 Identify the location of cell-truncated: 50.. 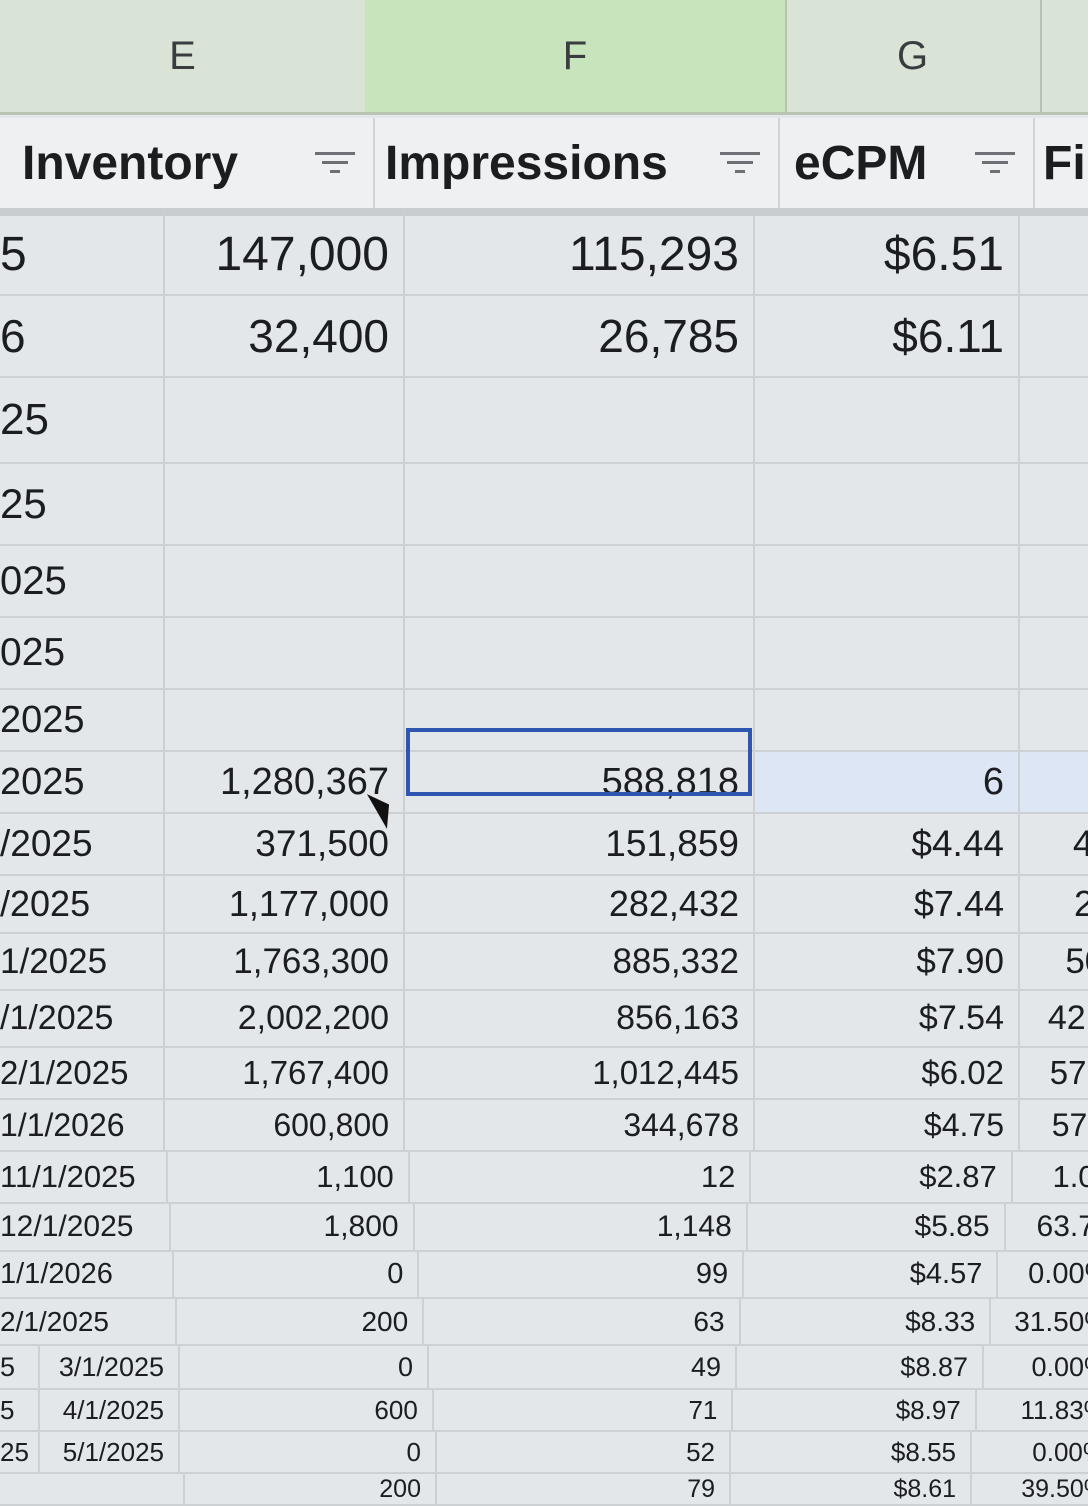
(1054, 961).